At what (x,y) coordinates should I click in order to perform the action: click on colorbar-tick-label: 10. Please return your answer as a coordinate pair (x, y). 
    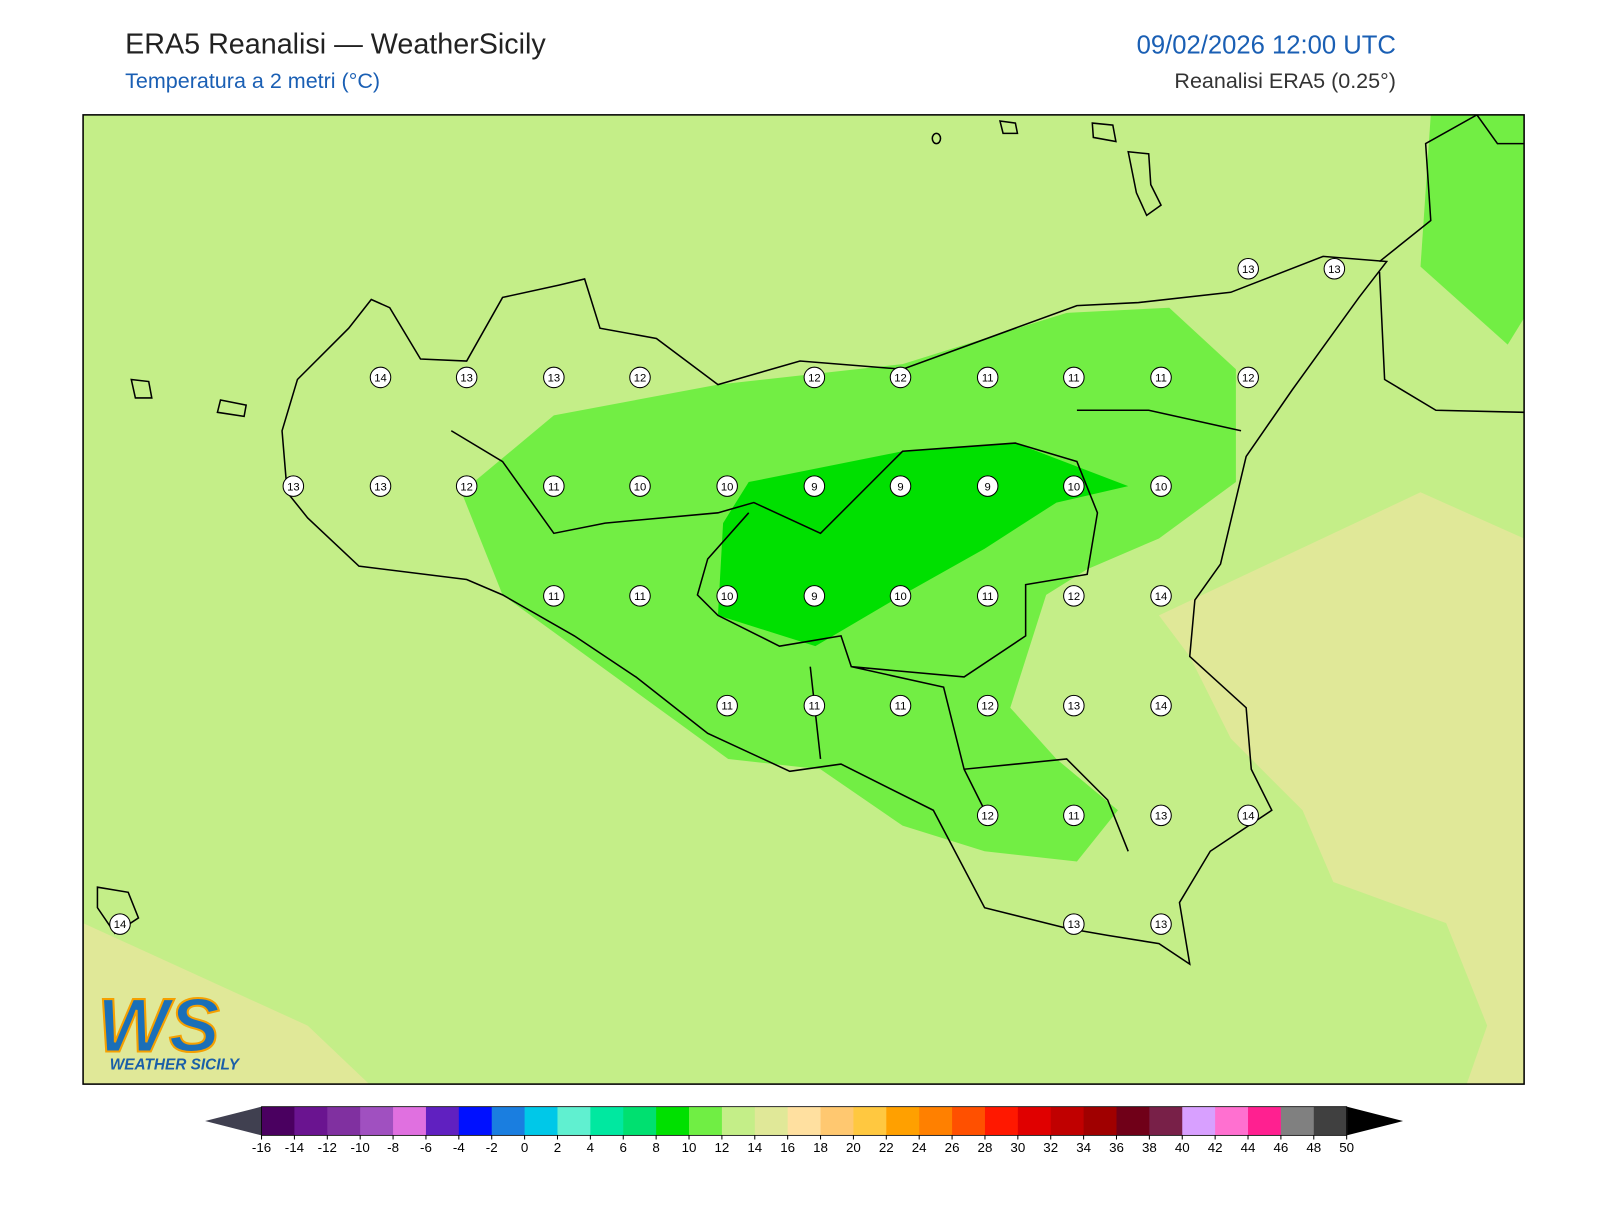
    Looking at the image, I should click on (689, 1147).